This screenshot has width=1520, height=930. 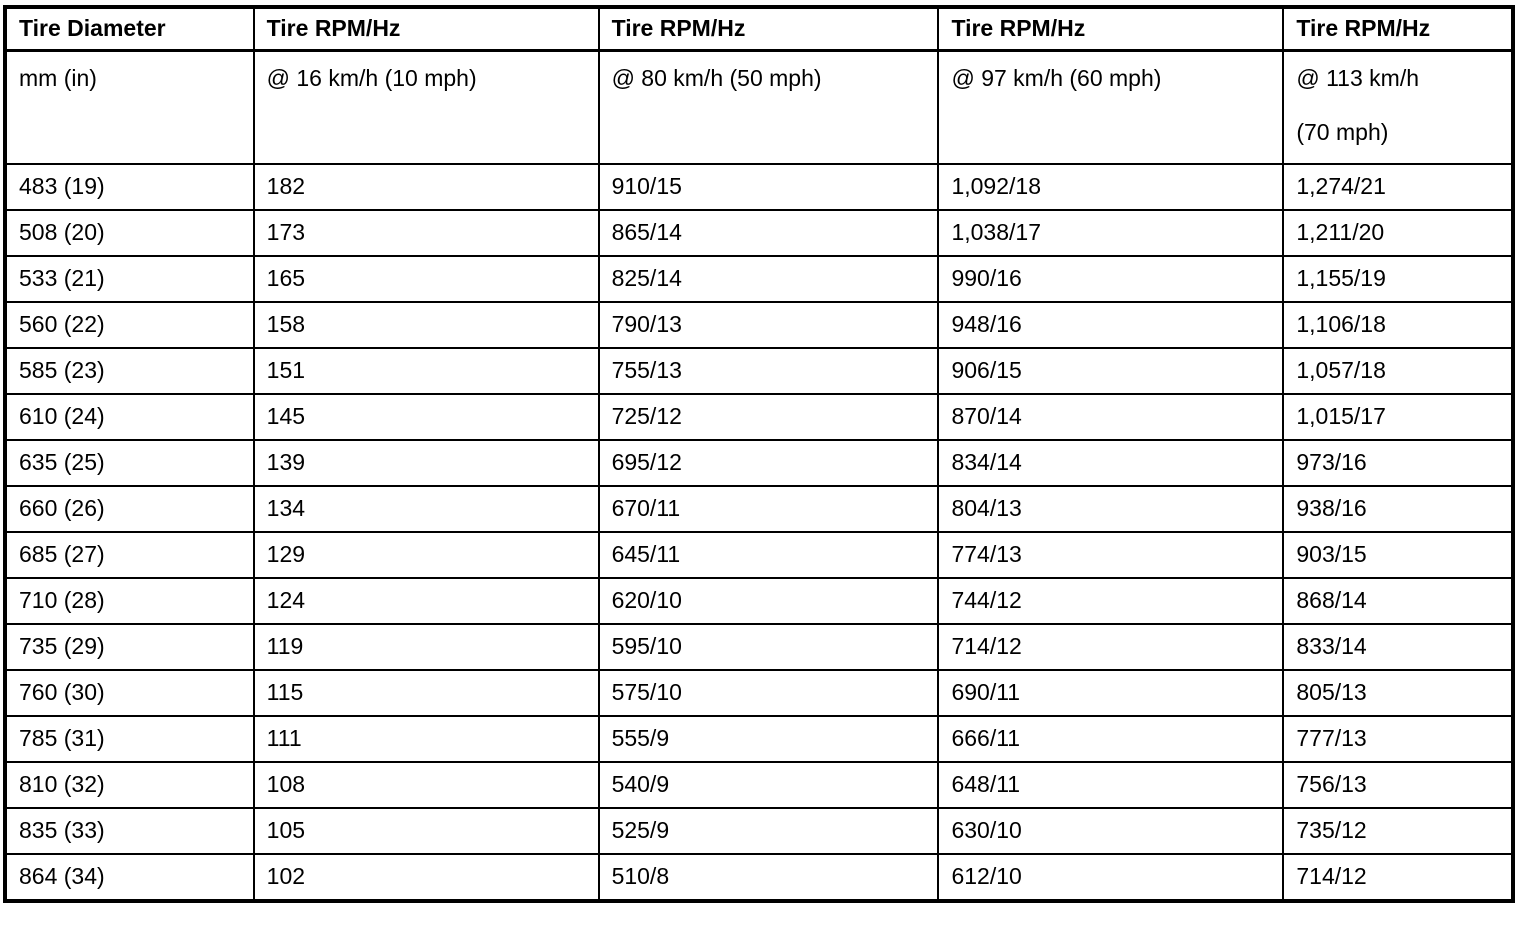 I want to click on rpm-hz-cell: 805/13, so click(x=1398, y=693).